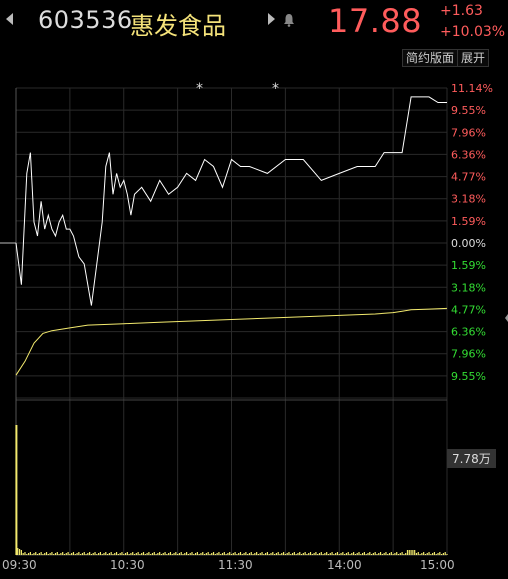 The image size is (508, 579). Describe the element at coordinates (473, 58) in the screenshot. I see `expand-button: 展开` at that location.